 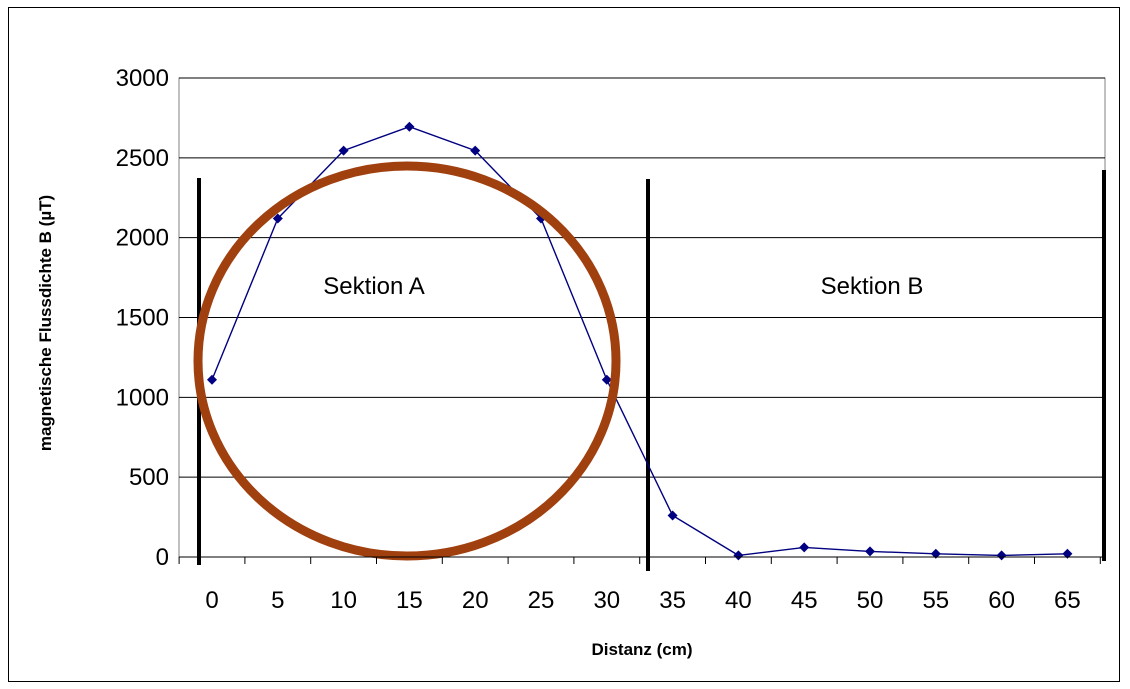 I want to click on x-tick-label: 5, so click(x=277, y=600).